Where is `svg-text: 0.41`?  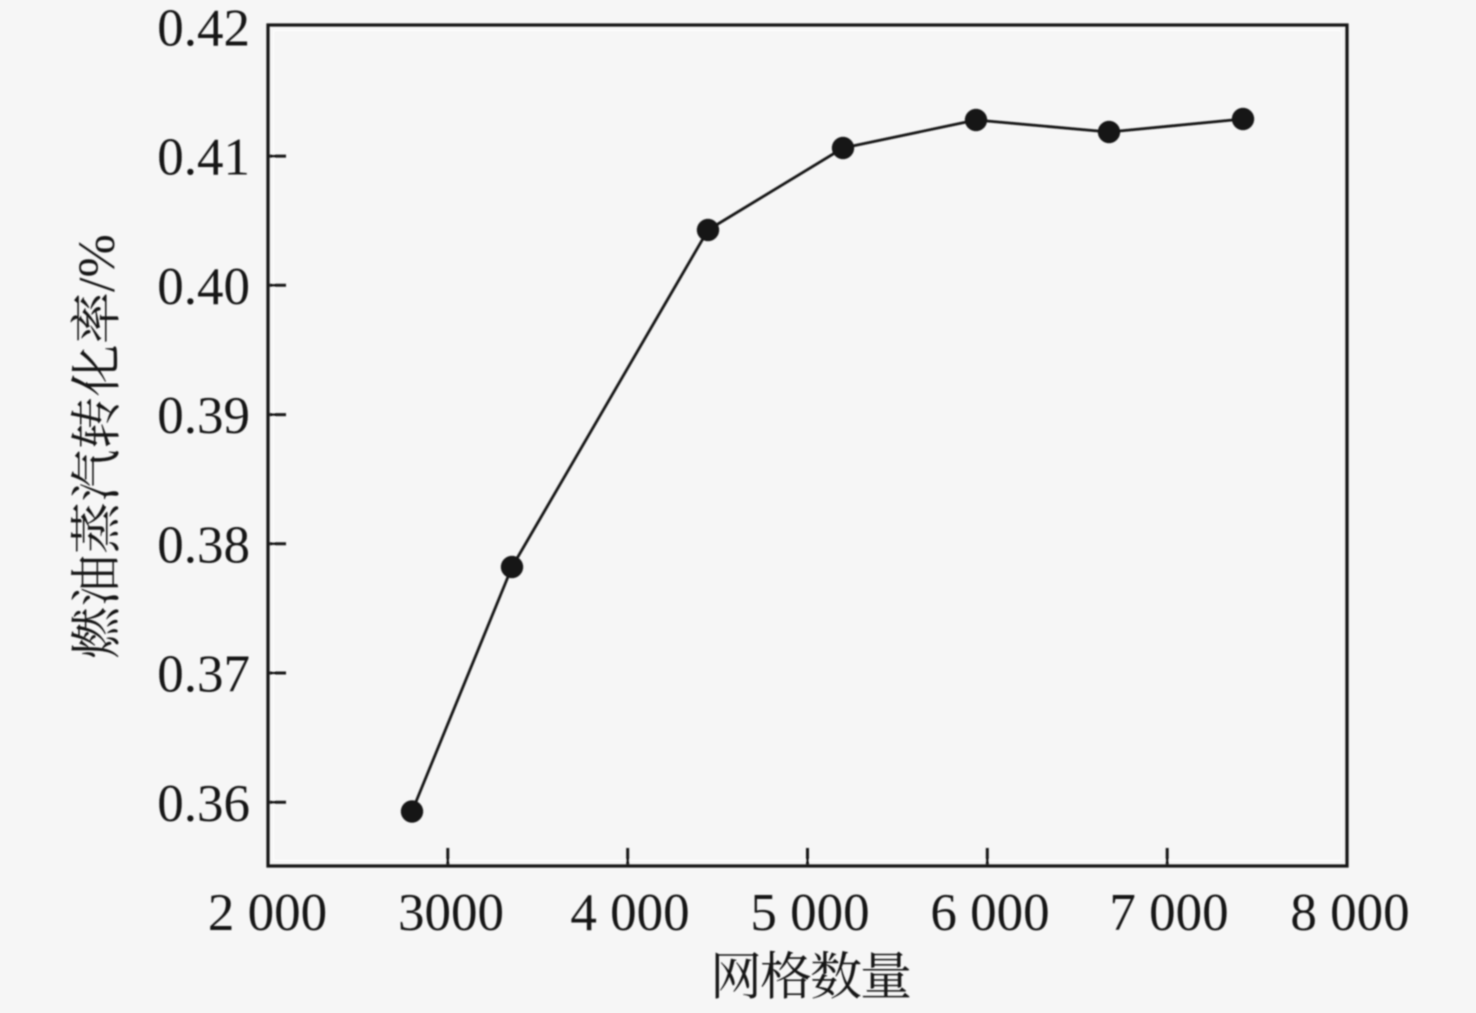 svg-text: 0.41 is located at coordinates (203, 158).